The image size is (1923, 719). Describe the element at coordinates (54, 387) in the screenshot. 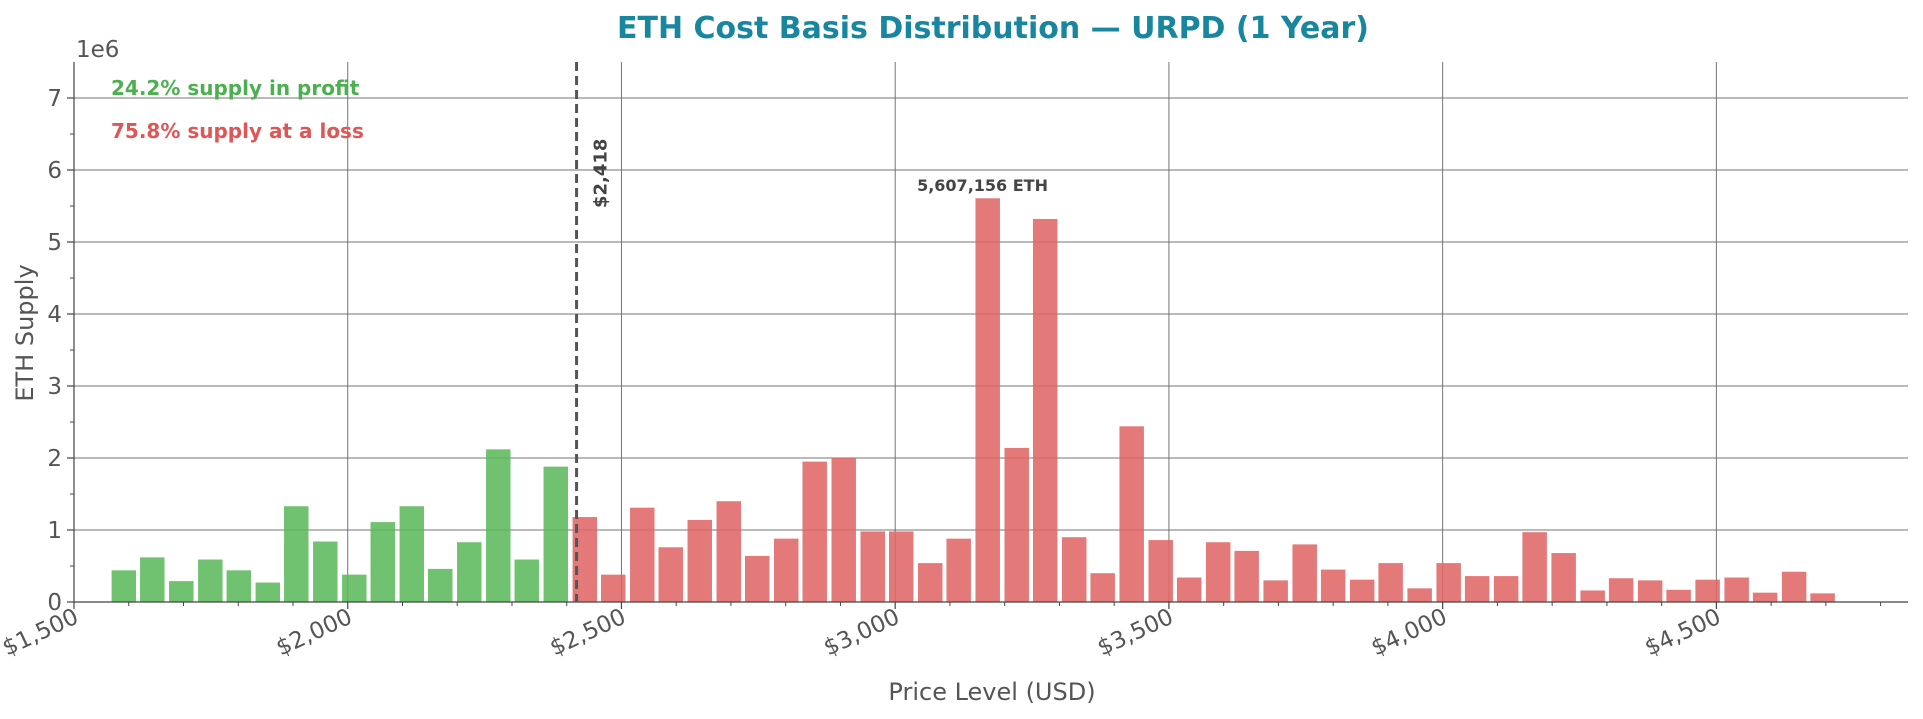

I see `y-tick-label-3: 3` at that location.